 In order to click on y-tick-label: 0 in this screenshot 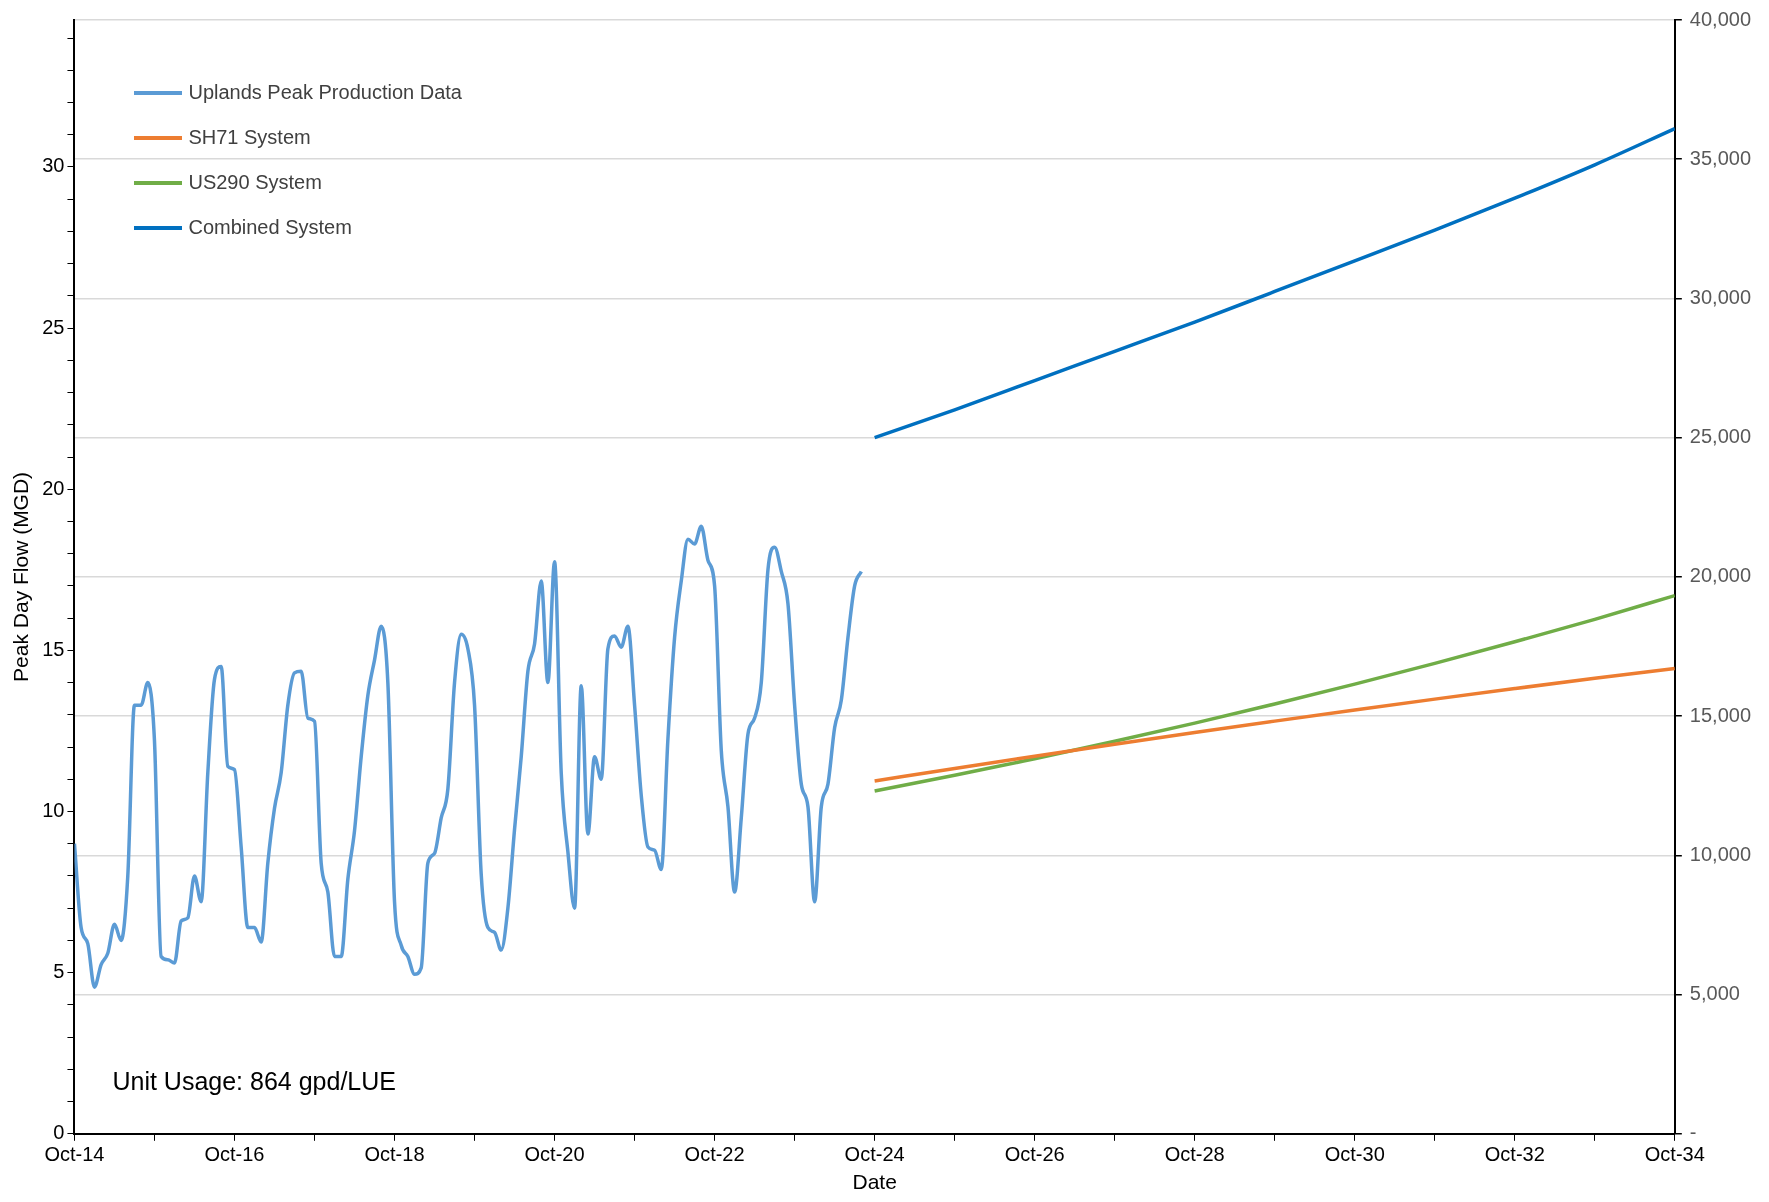, I will do `click(59, 1132)`.